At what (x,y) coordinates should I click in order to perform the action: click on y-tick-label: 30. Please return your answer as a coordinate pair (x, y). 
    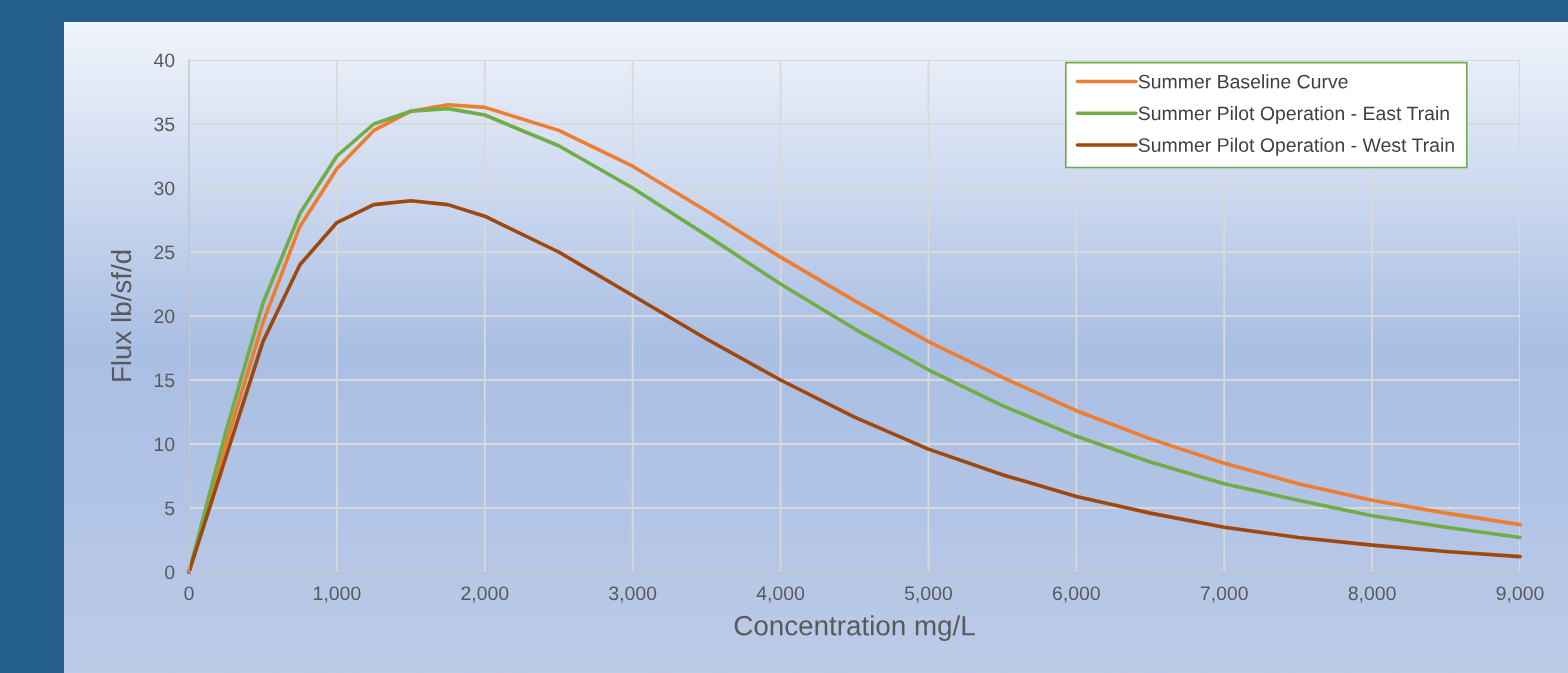
    Looking at the image, I should click on (164, 188).